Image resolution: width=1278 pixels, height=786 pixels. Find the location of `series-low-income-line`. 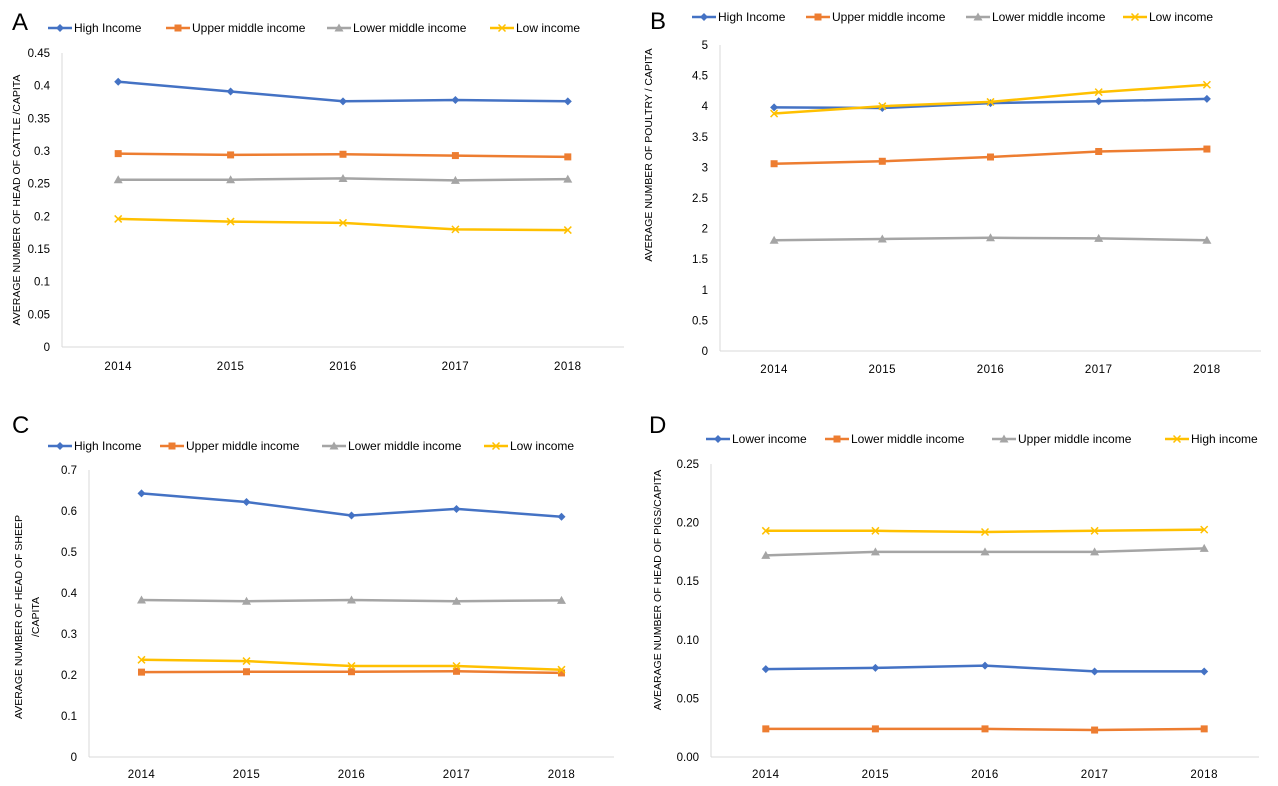

series-low-income-line is located at coordinates (343, 224).